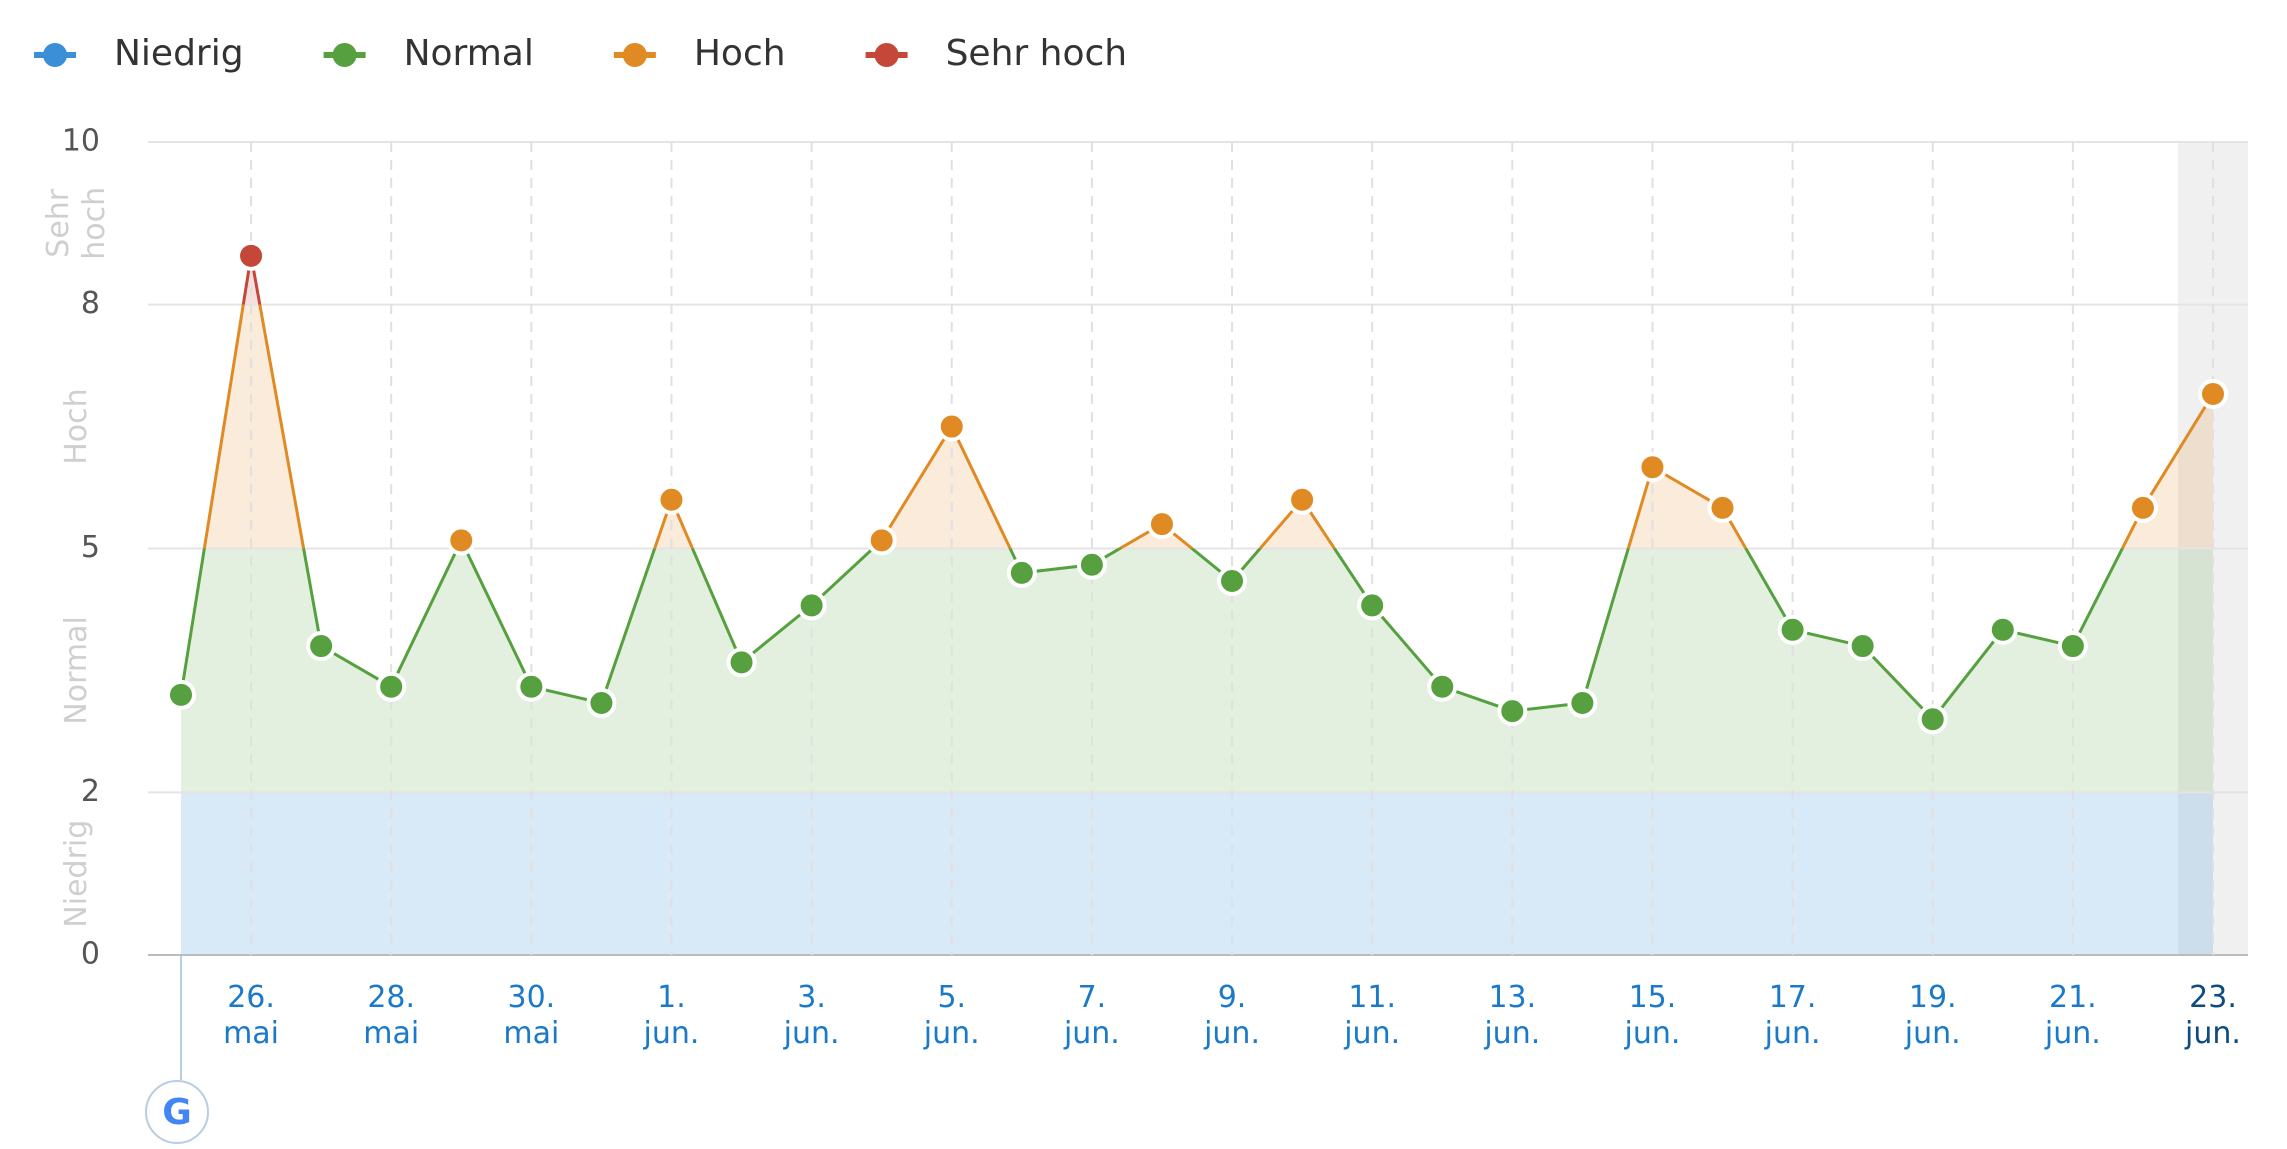  I want to click on y-tick-label: 8, so click(90, 303).